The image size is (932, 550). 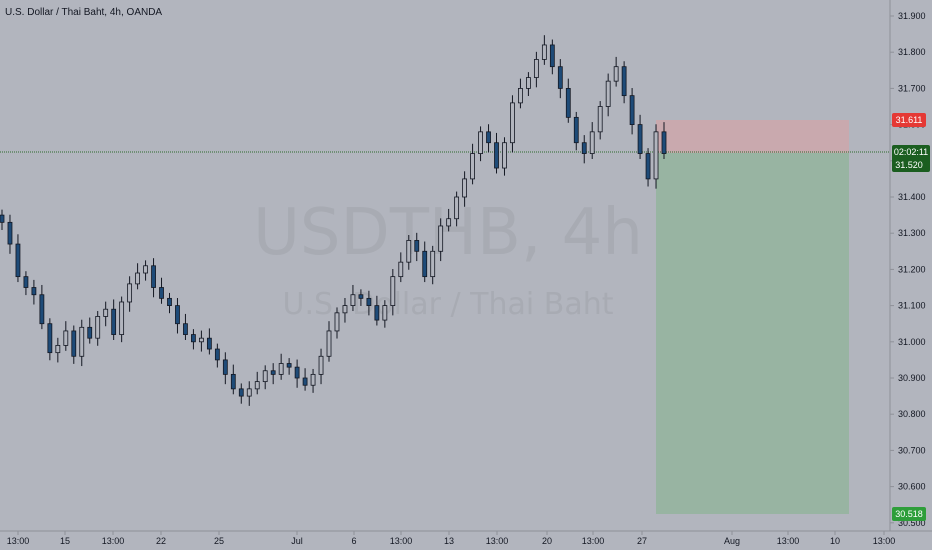 I want to click on x-tick-label: Aug, so click(x=732, y=541).